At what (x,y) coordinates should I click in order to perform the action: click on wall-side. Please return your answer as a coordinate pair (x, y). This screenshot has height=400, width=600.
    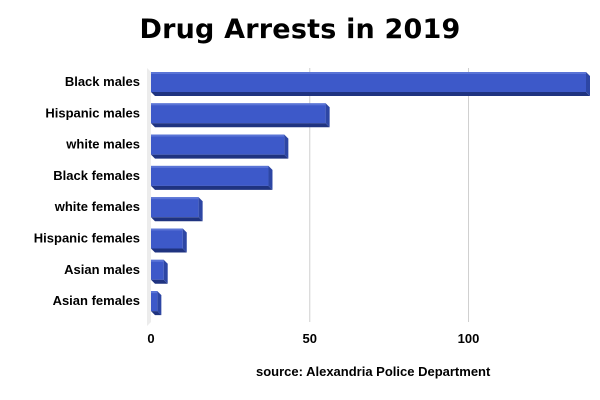
    Looking at the image, I should click on (149, 197).